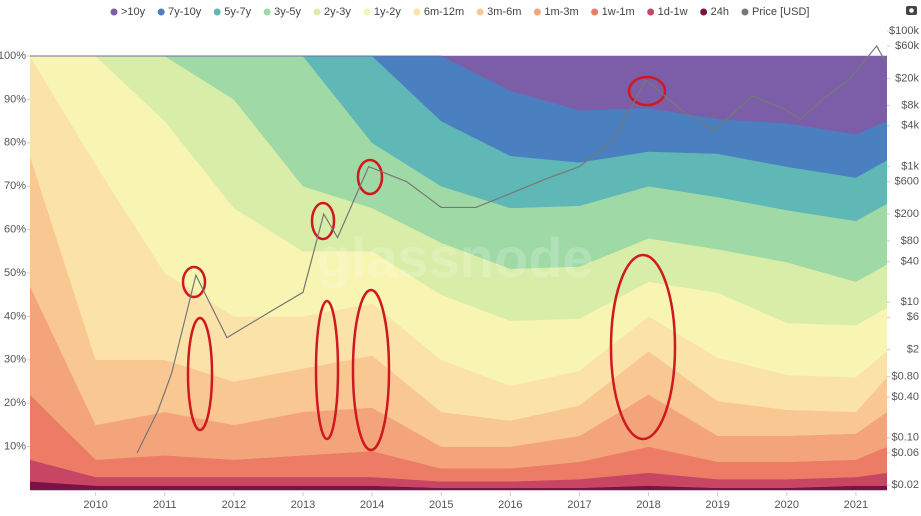  I want to click on legend-label: 1y-2y, so click(387, 12).